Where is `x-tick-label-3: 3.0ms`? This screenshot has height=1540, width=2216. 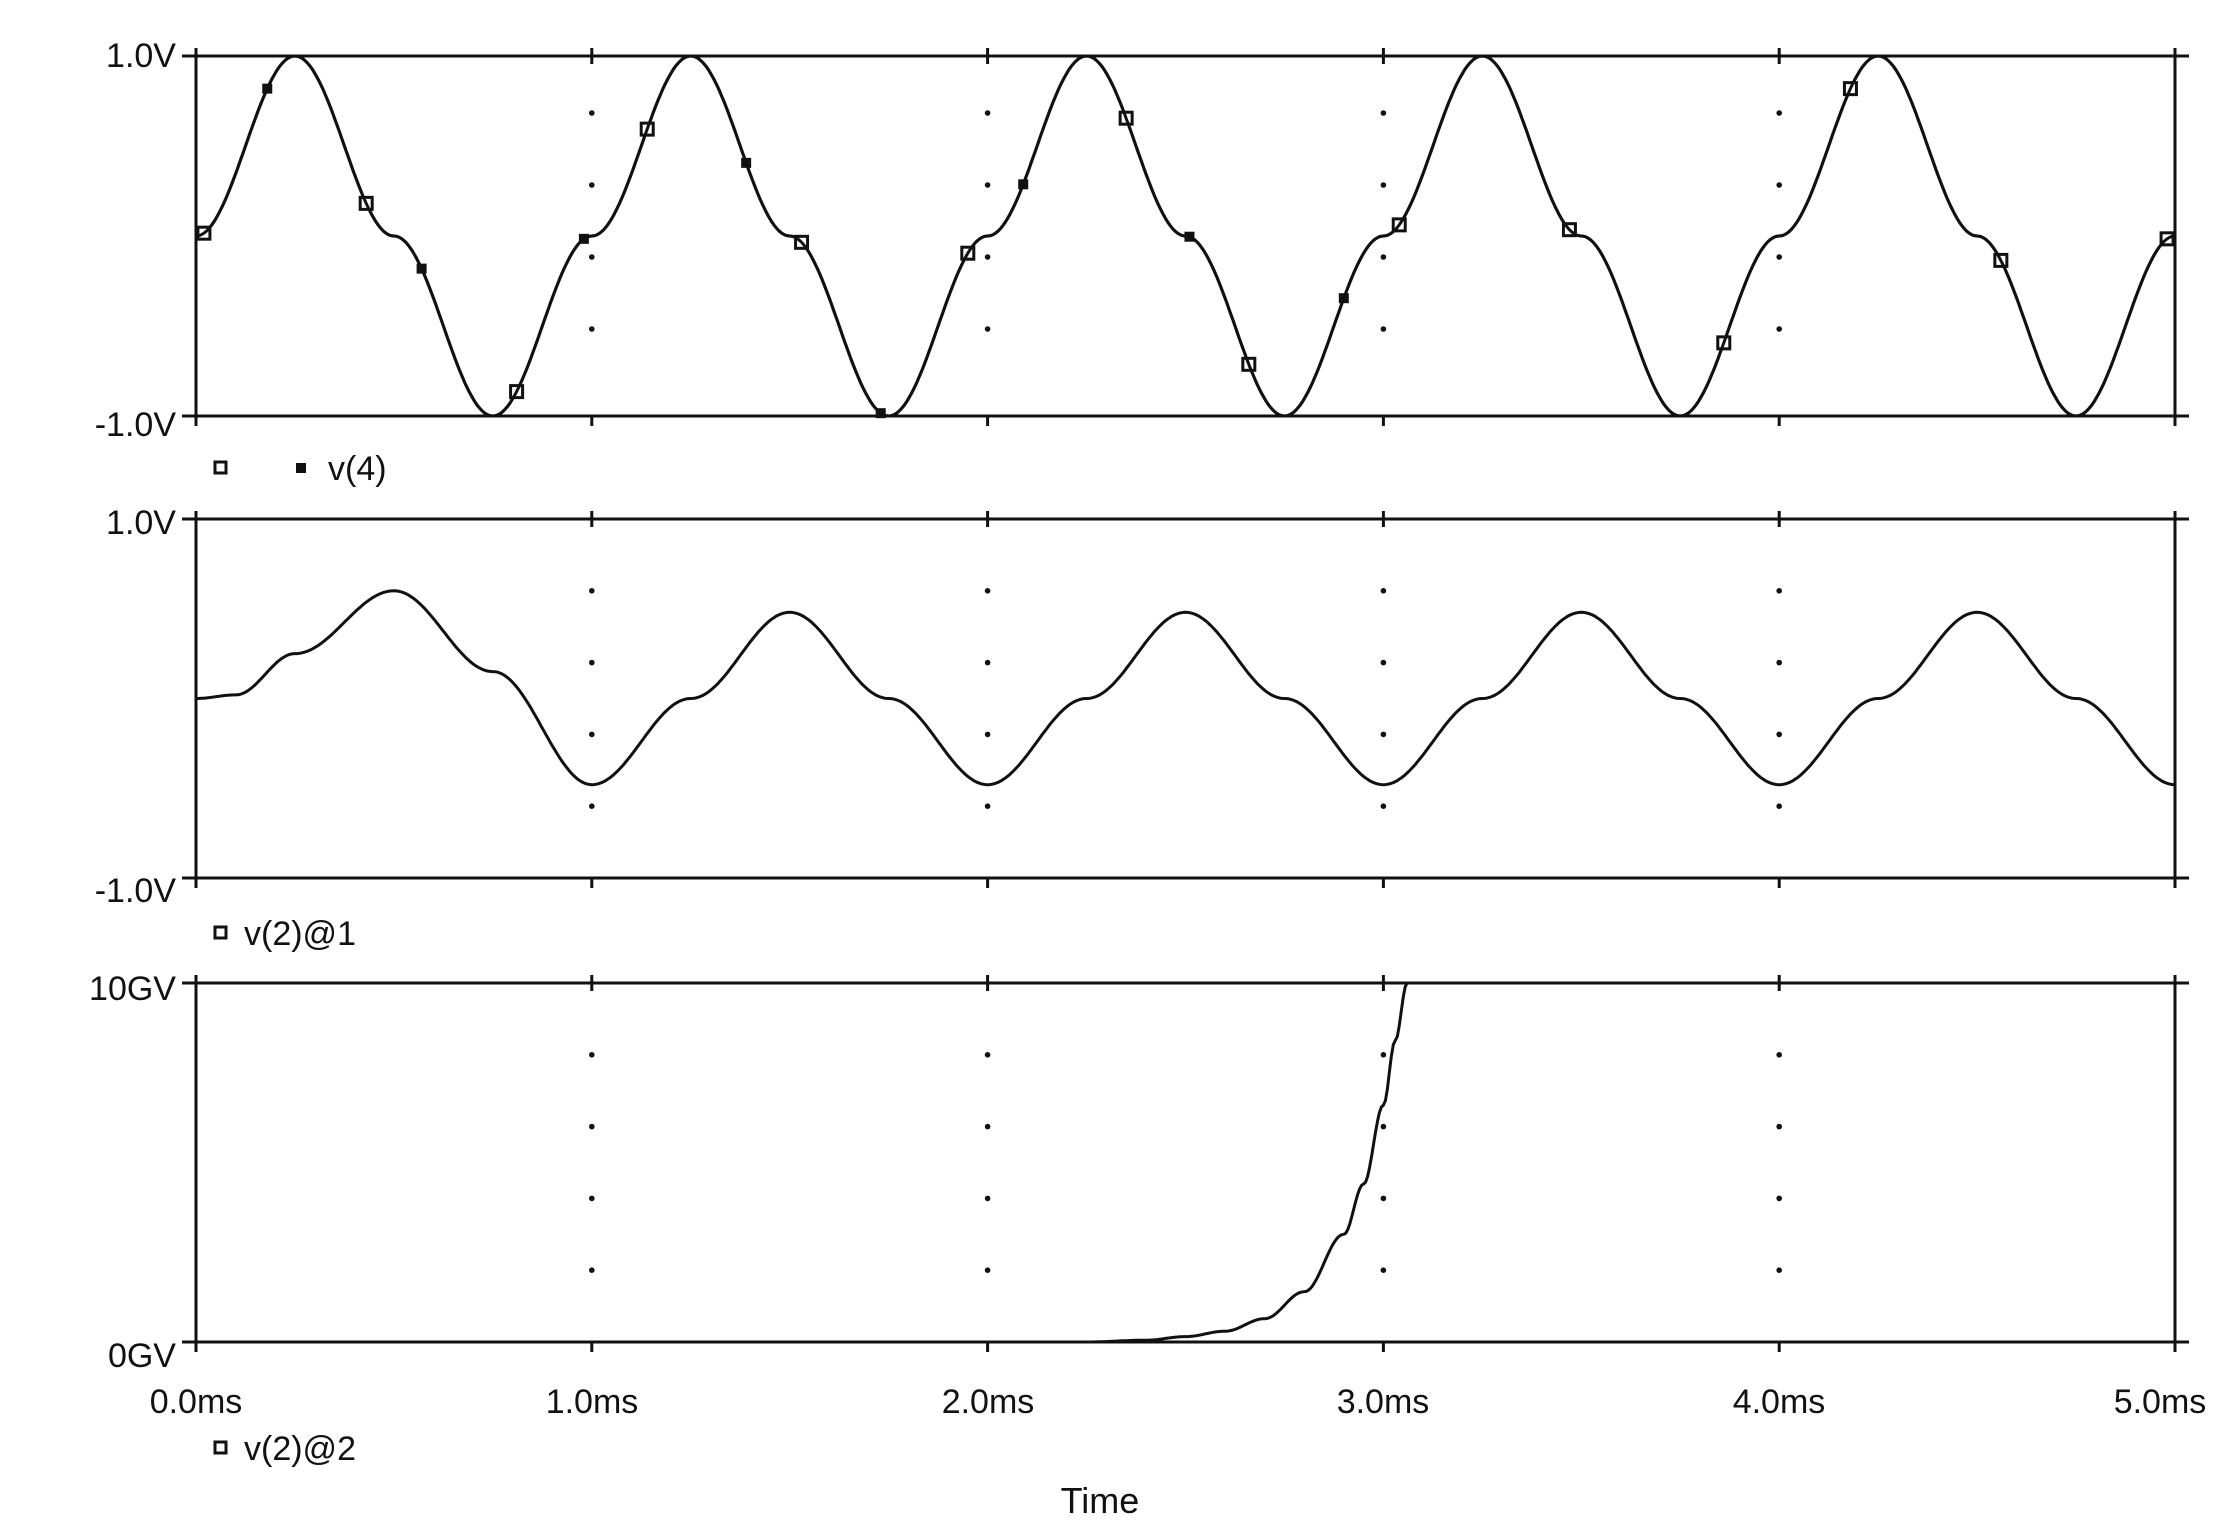 x-tick-label-3: 3.0ms is located at coordinates (1383, 1402).